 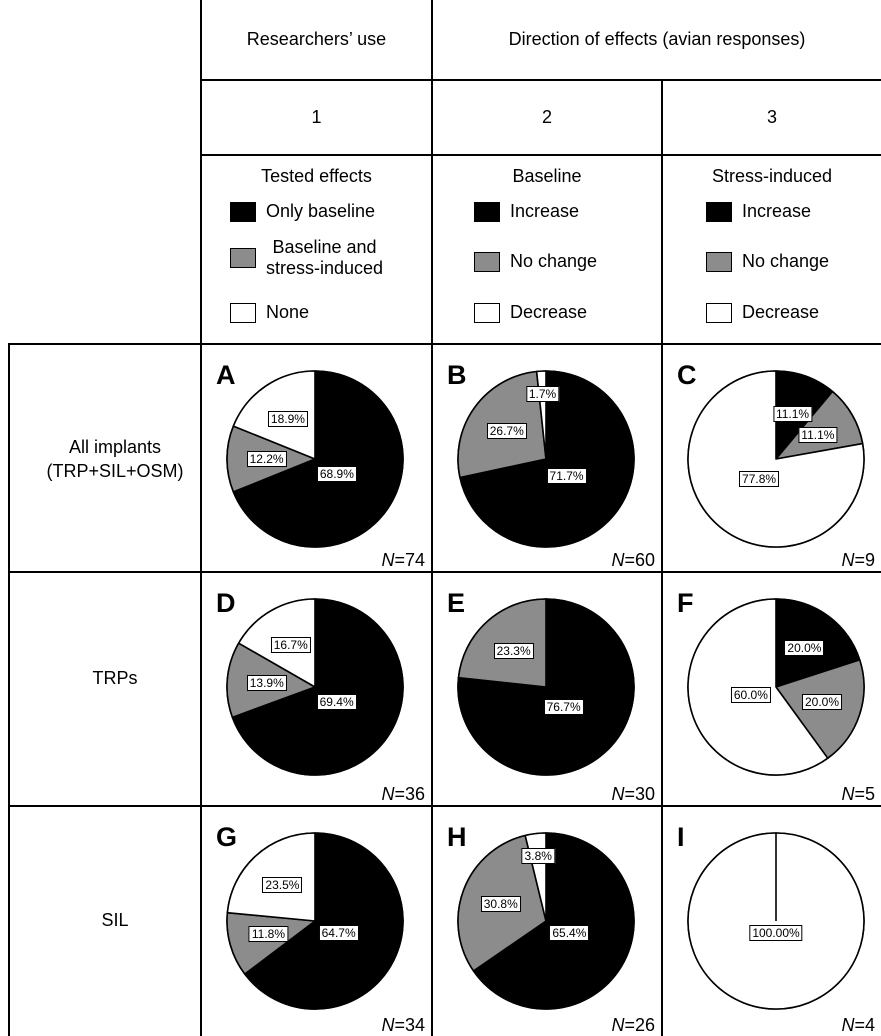 I want to click on pie-panel-e: E N=30 76.7% 23.3%, so click(x=544, y=689).